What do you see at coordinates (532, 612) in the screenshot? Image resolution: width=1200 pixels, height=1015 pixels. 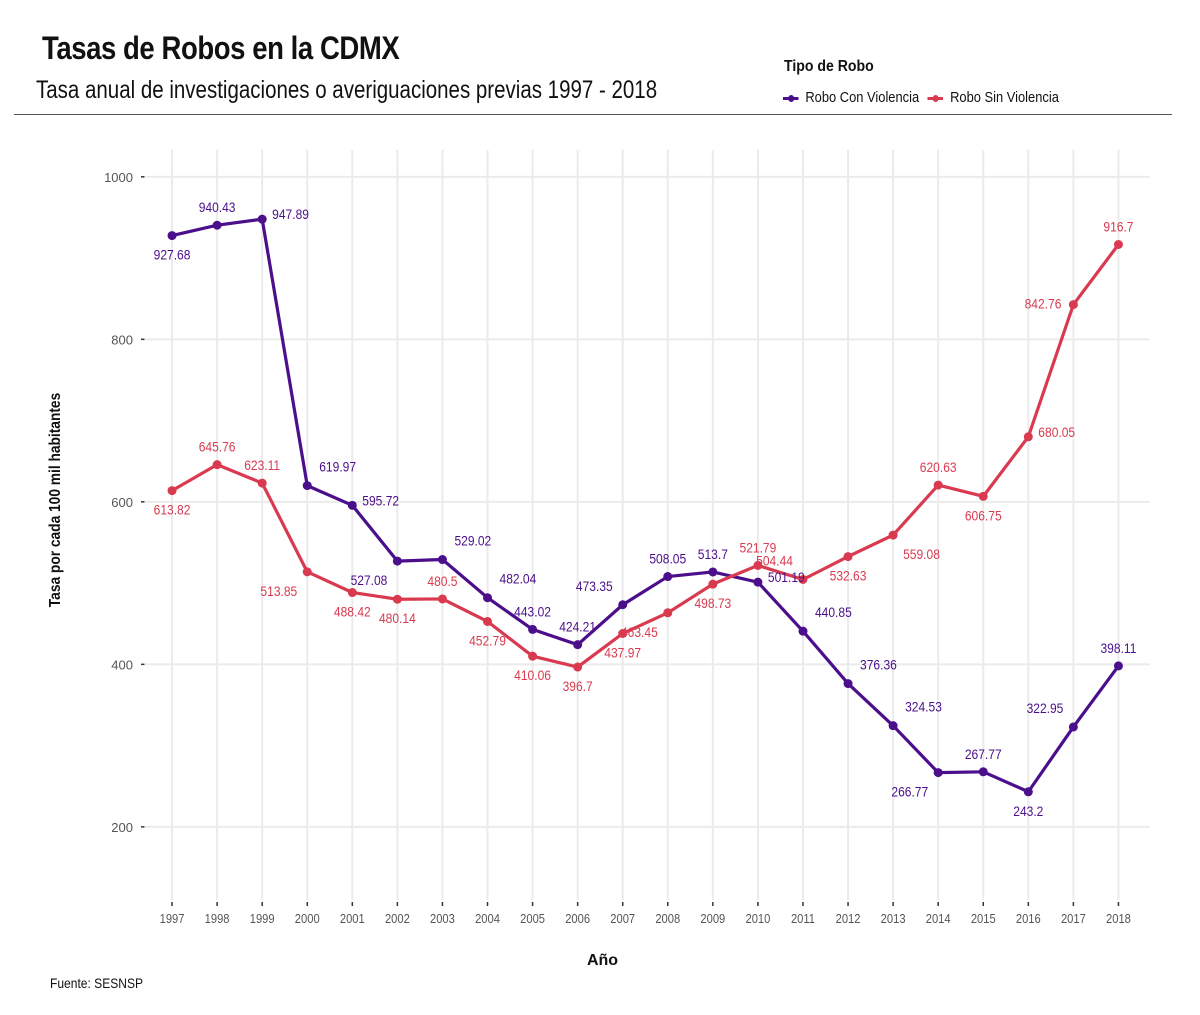 I see `data-label-robo-con-violencia: 443.02` at bounding box center [532, 612].